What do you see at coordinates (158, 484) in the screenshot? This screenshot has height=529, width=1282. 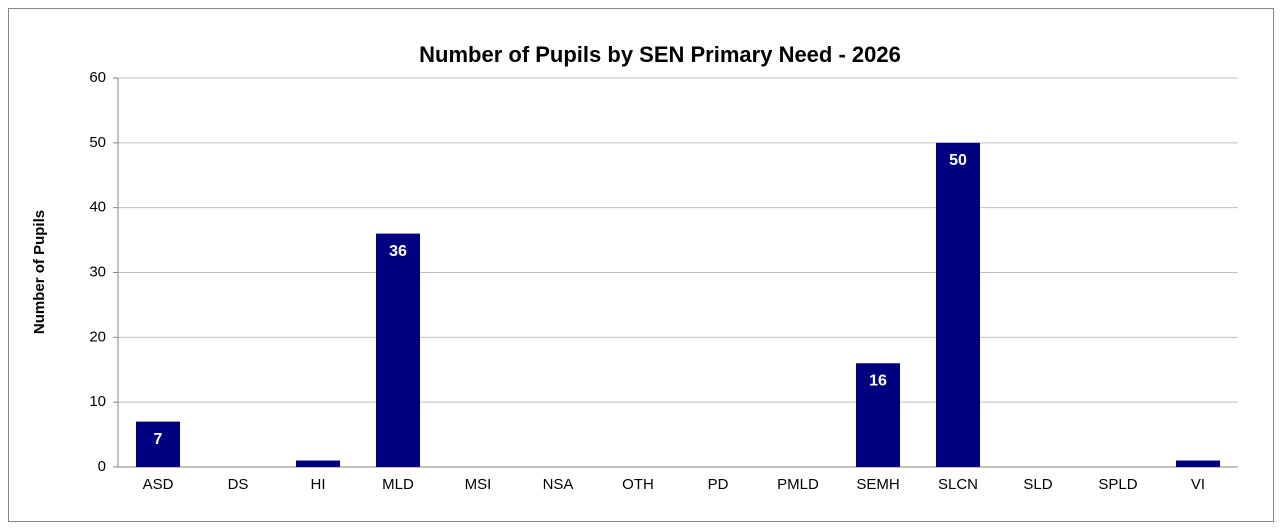 I see `x-tick-label: ASD` at bounding box center [158, 484].